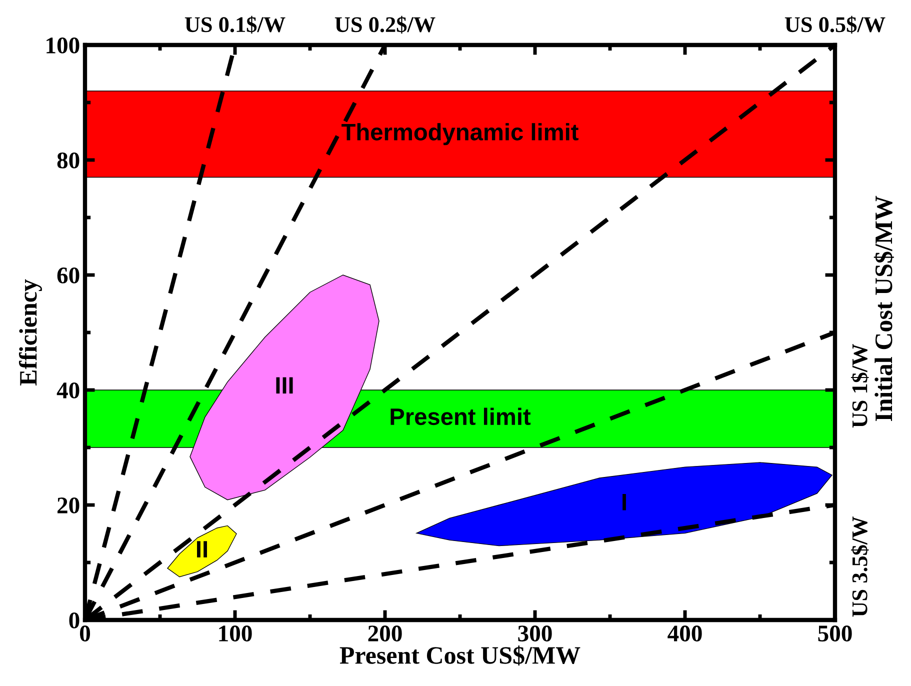 The image size is (911, 686). I want to click on y-tick-label: 80, so click(68, 160).